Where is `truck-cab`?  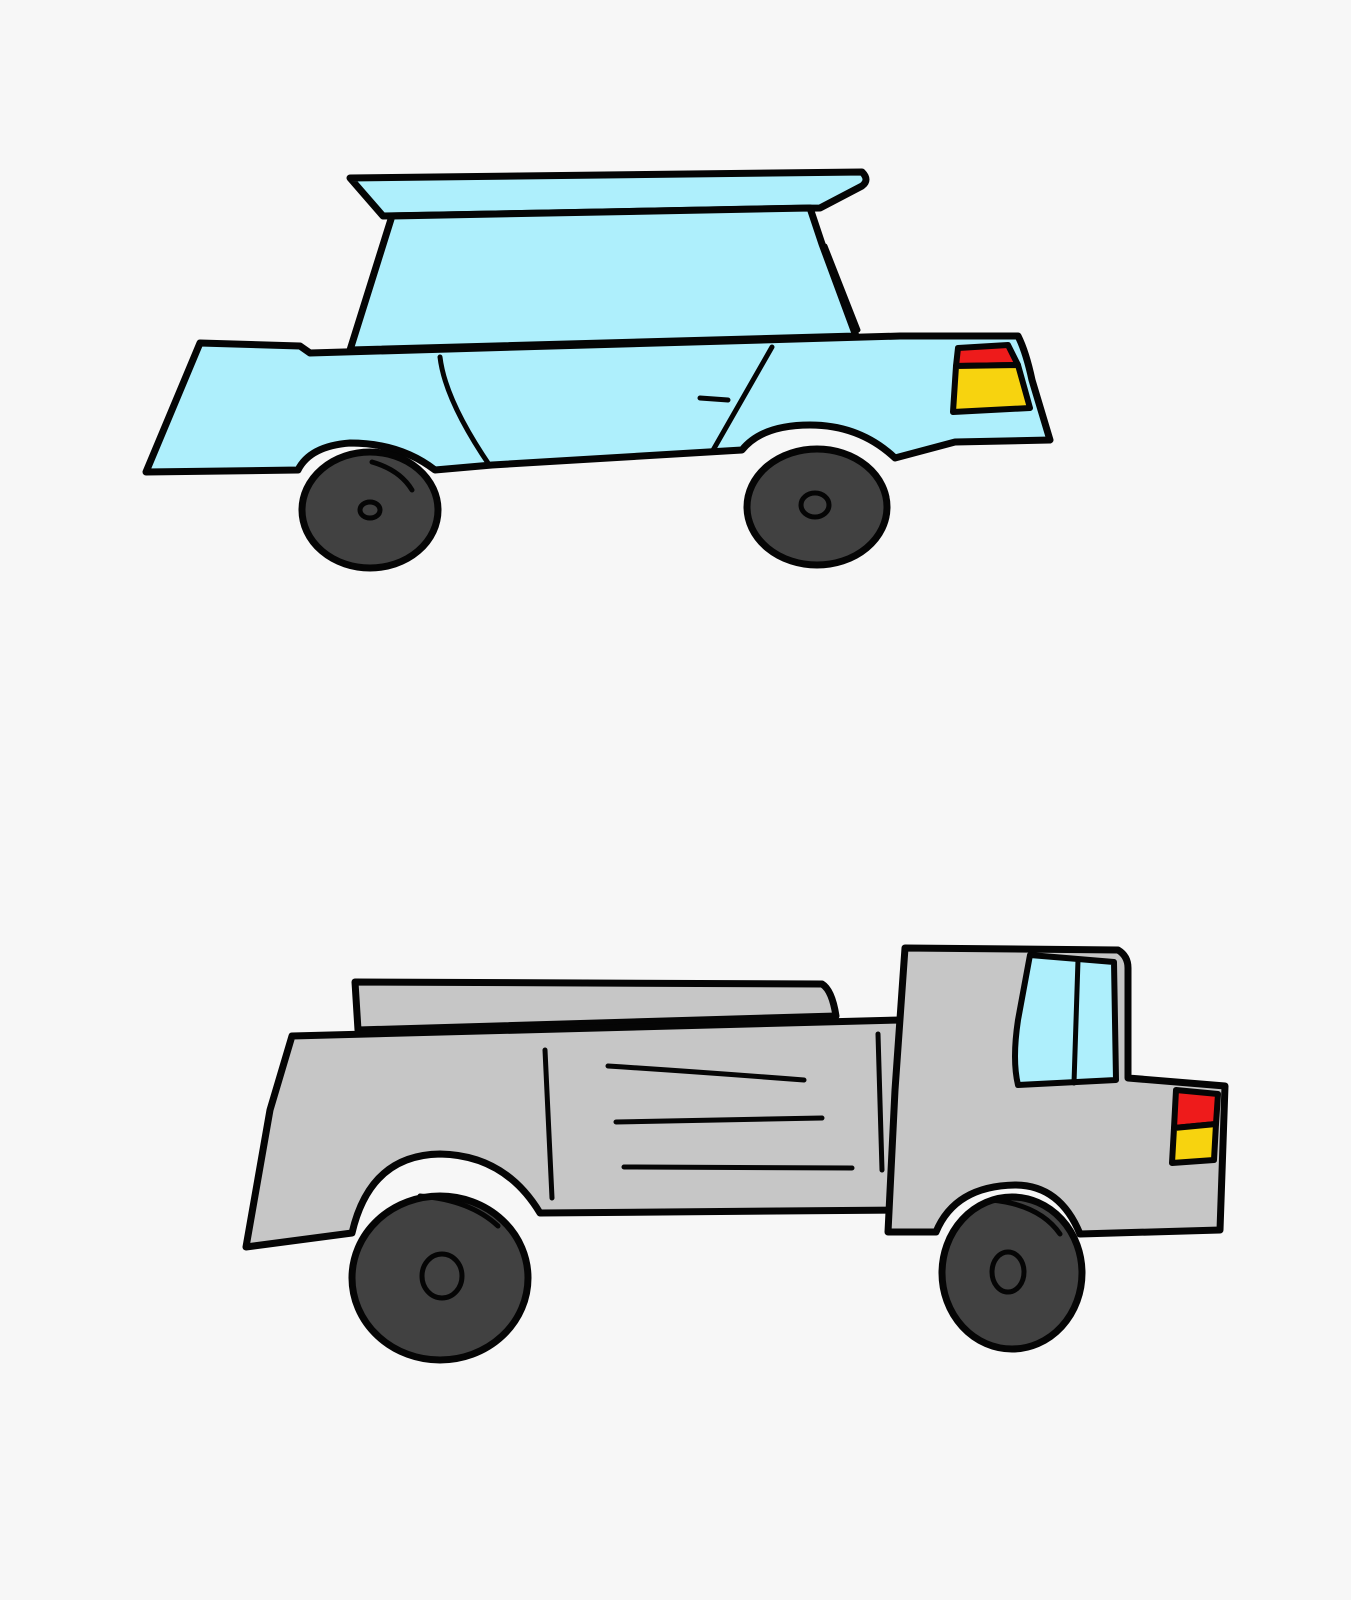
truck-cab is located at coordinates (1056, 1091).